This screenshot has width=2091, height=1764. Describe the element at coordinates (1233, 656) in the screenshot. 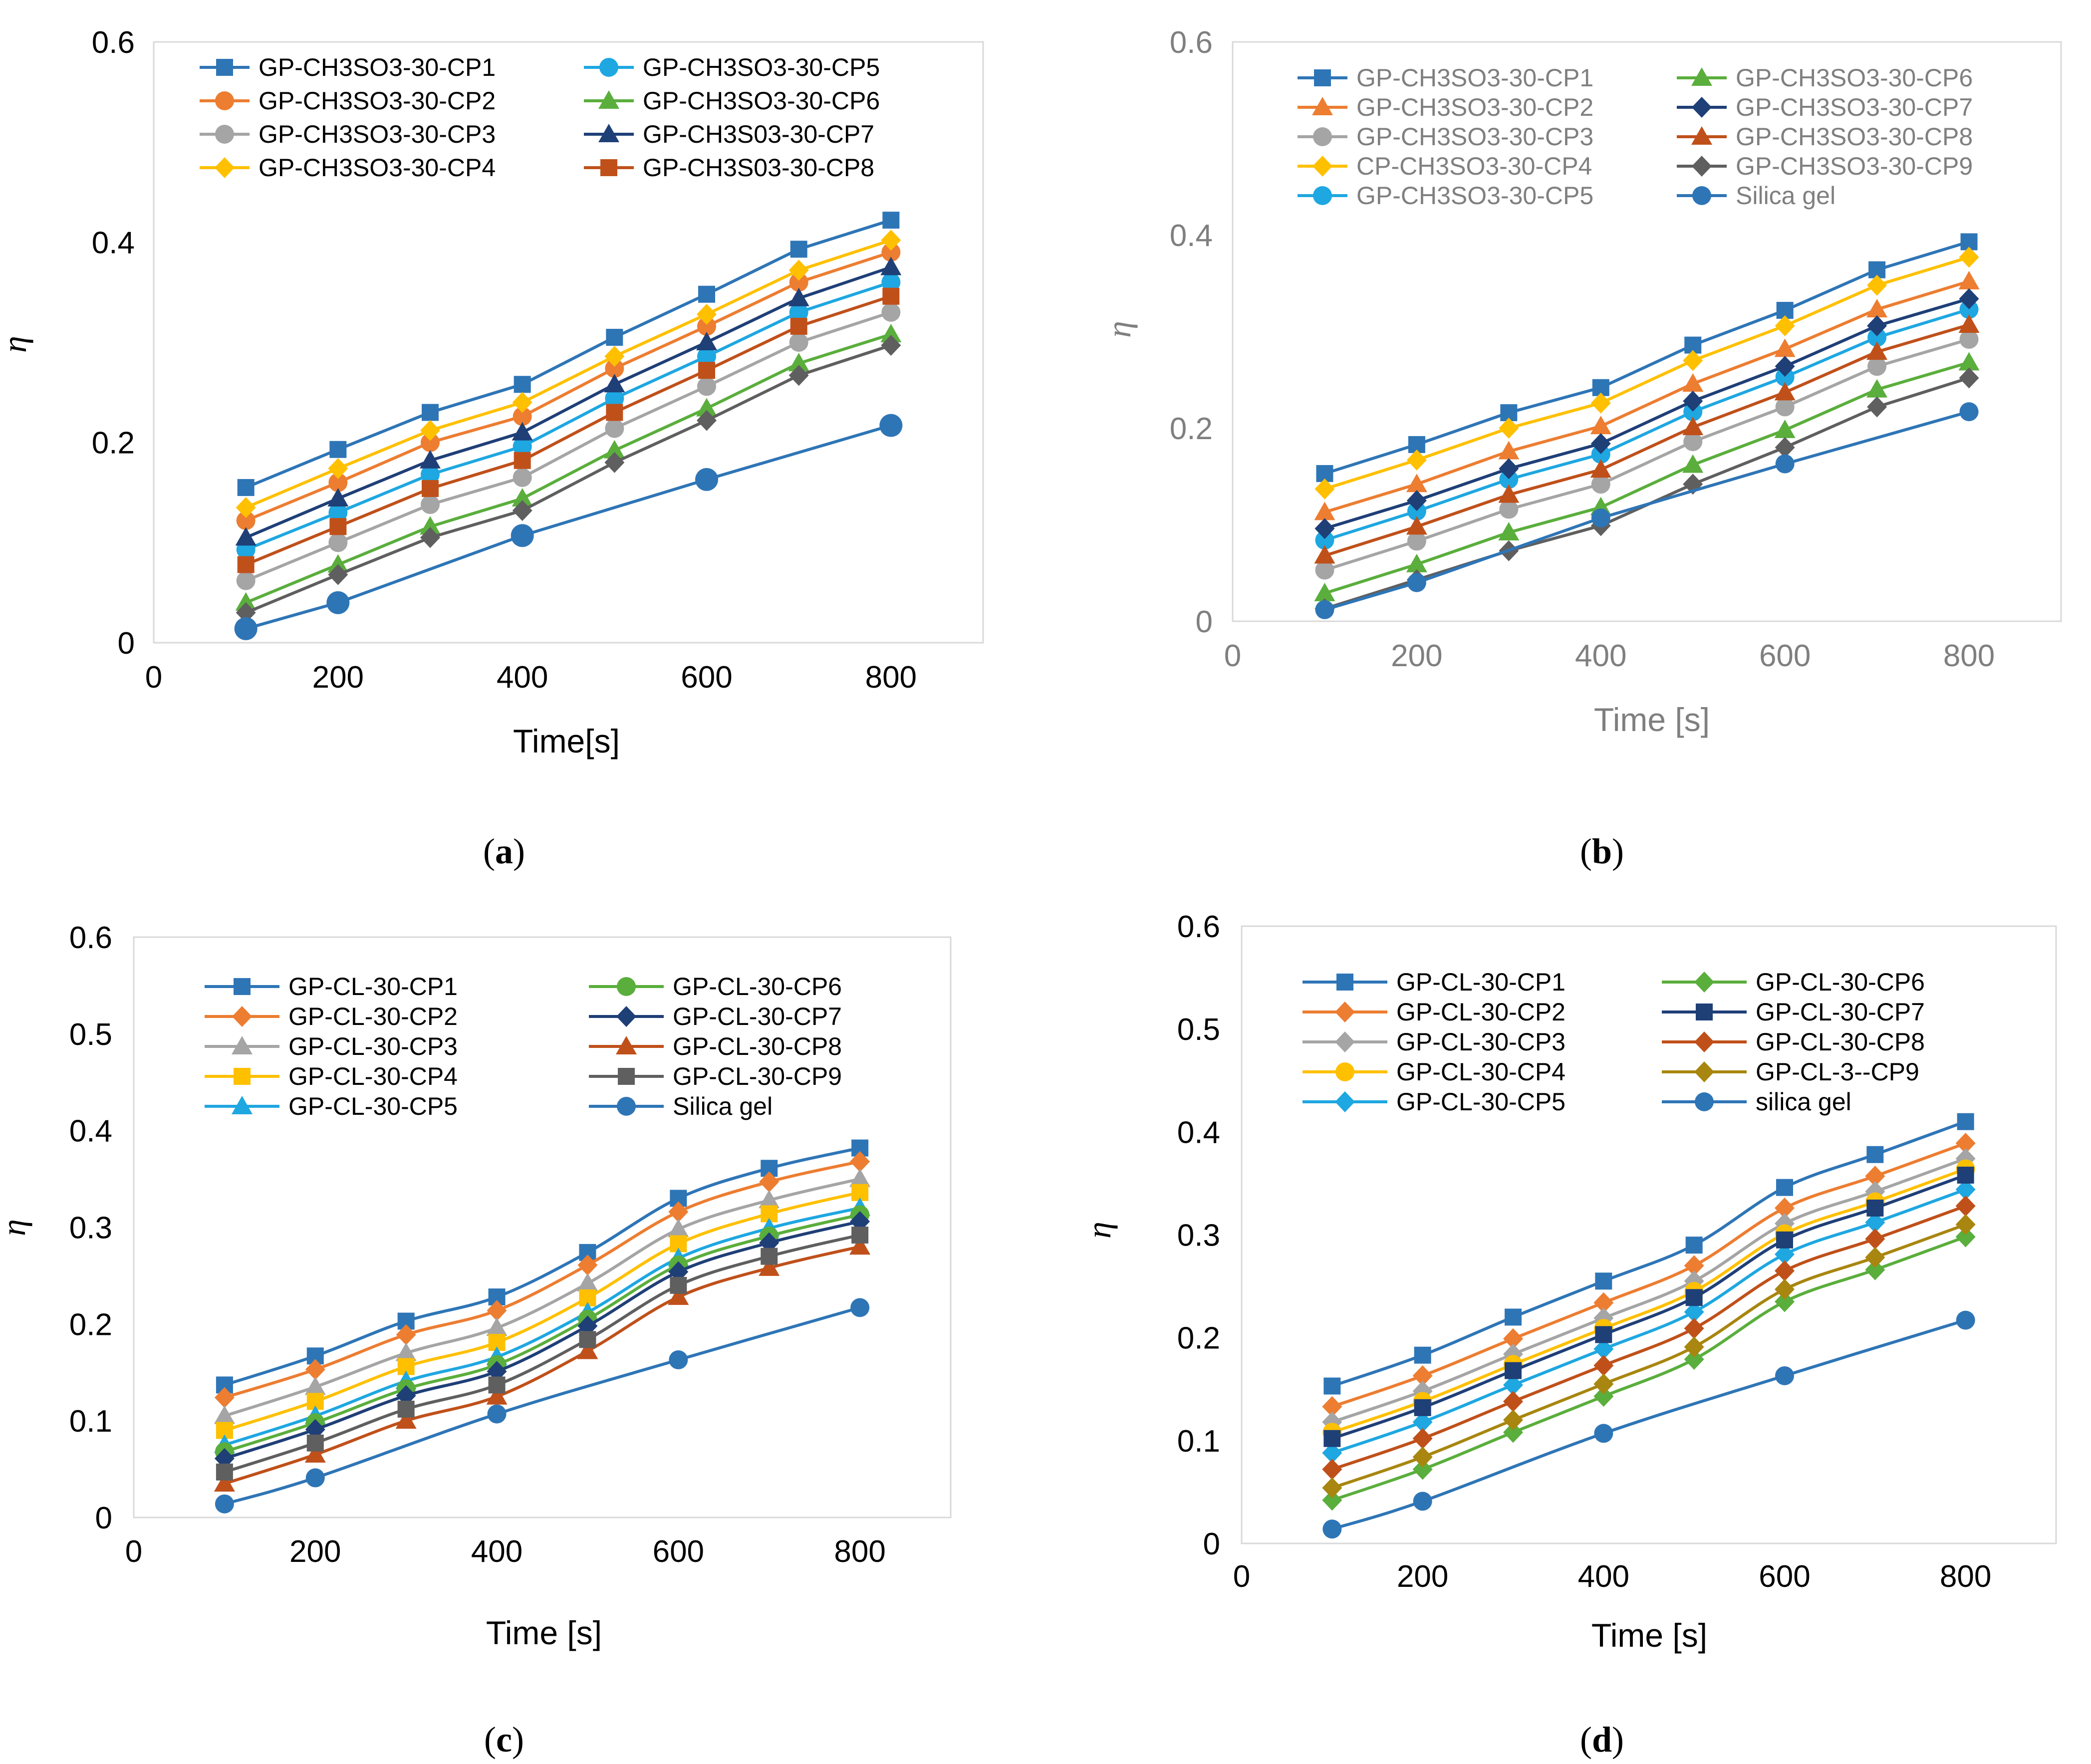

I see `x-tick-label-b-0: 0` at that location.